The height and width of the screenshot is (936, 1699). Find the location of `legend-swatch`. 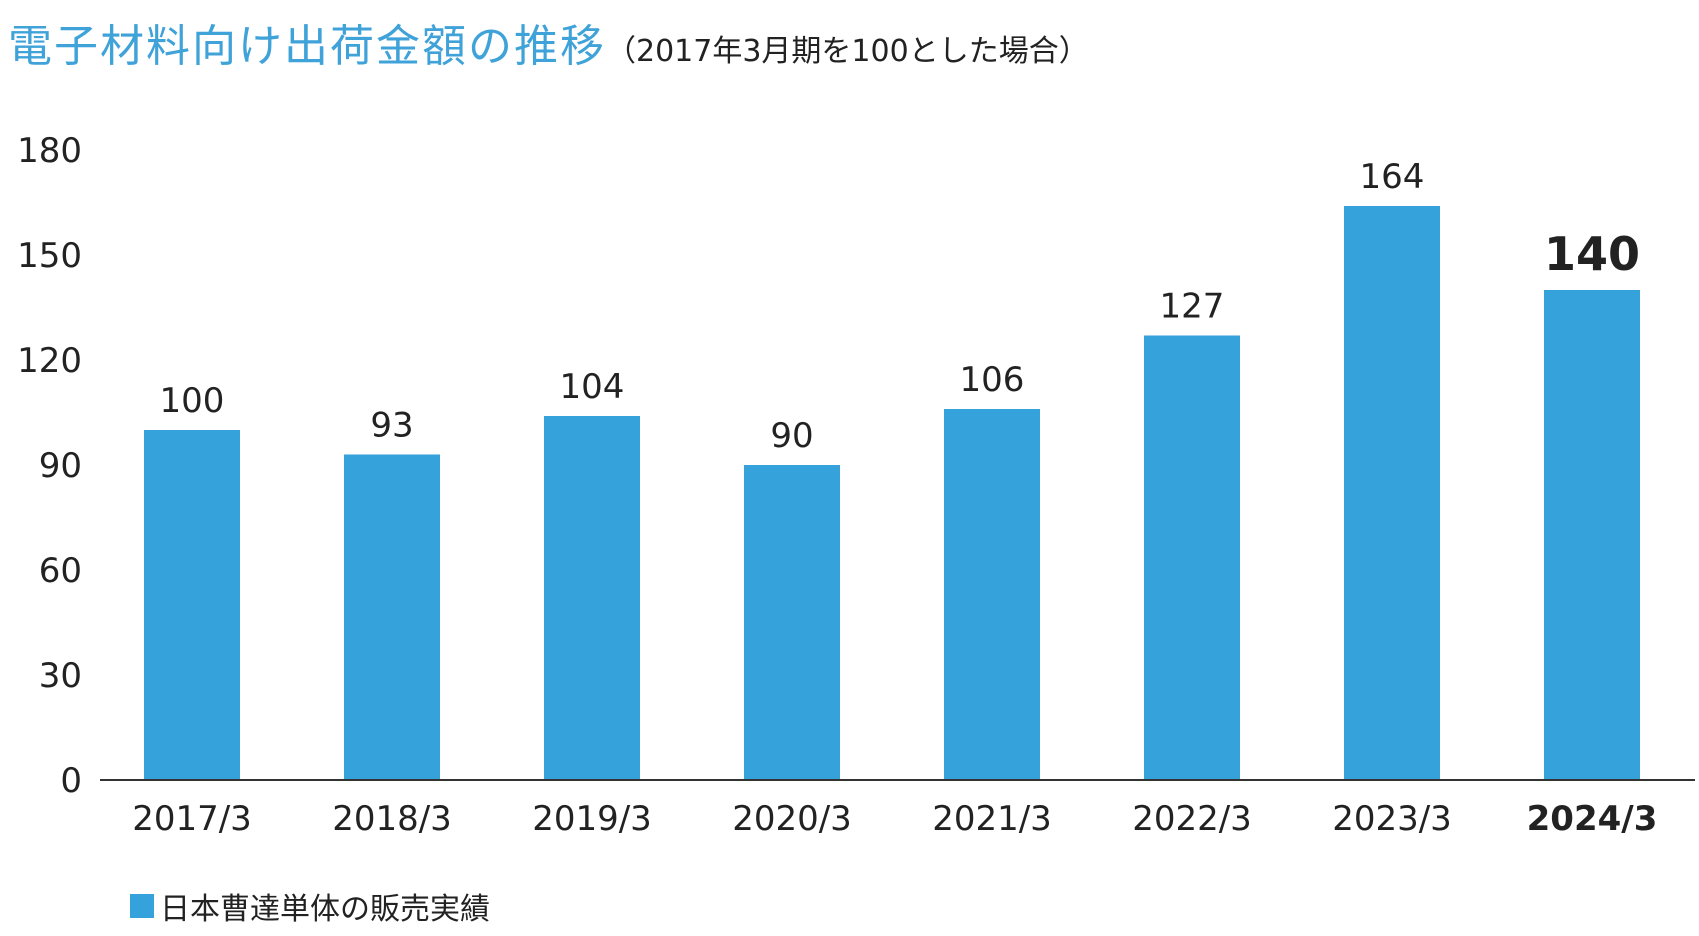

legend-swatch is located at coordinates (142, 906).